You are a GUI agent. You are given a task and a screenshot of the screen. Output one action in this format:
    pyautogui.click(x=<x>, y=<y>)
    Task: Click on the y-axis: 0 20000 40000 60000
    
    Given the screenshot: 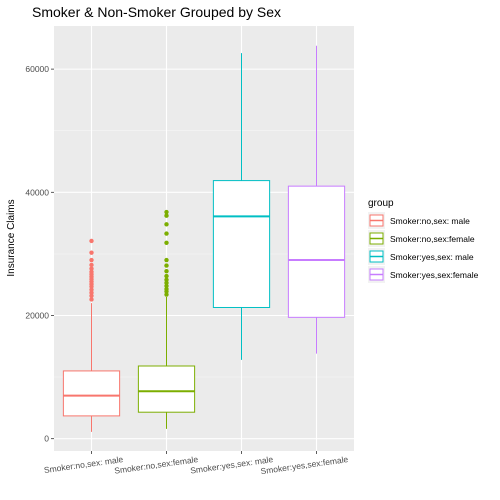 What is the action you would take?
    pyautogui.click(x=39, y=254)
    